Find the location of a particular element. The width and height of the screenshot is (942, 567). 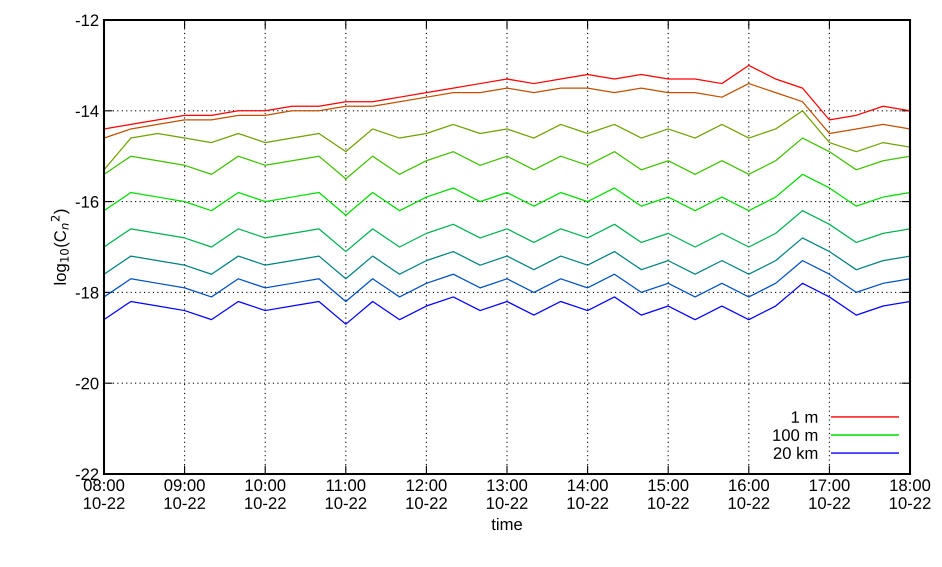

legend-label: 100 m is located at coordinates (795, 435).